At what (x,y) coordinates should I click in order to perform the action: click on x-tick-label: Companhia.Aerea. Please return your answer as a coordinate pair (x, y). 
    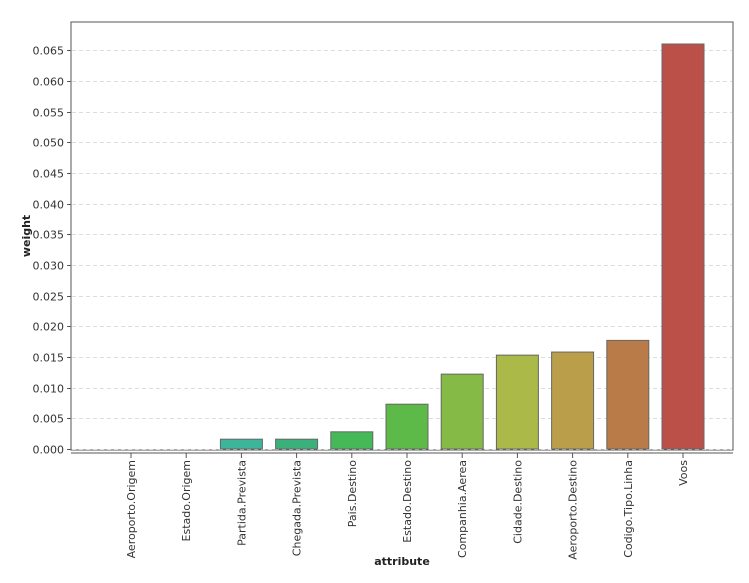
    Looking at the image, I should click on (462, 509).